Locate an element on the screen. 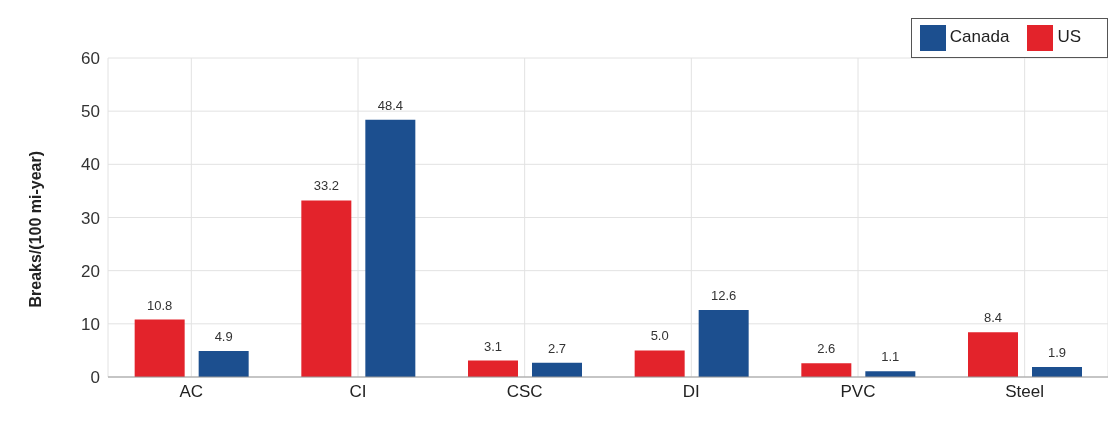 Image resolution: width=1117 pixels, height=427 pixels. data-label: 33.2 is located at coordinates (326, 186).